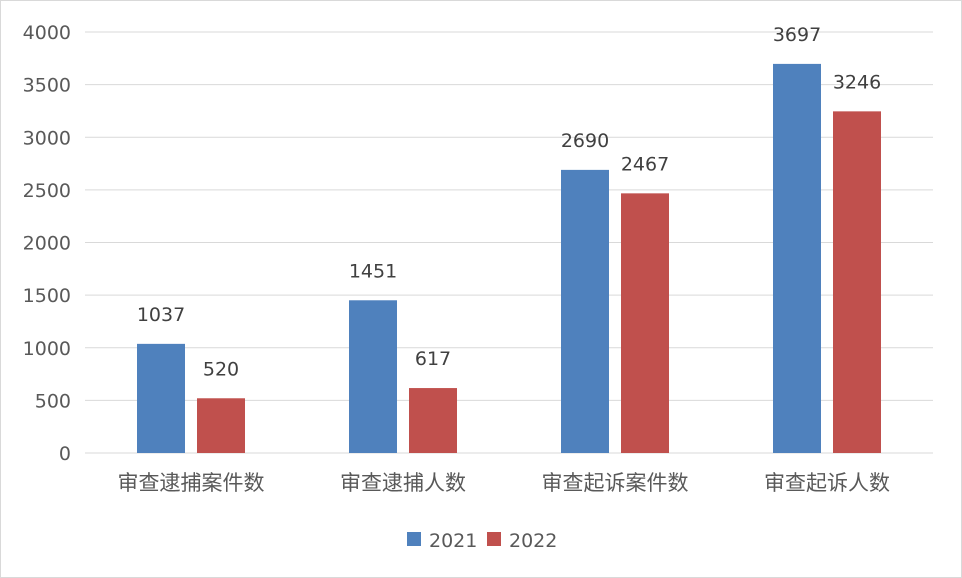 Image resolution: width=962 pixels, height=578 pixels. I want to click on x-category-label: 审查起诉人数, so click(827, 483).